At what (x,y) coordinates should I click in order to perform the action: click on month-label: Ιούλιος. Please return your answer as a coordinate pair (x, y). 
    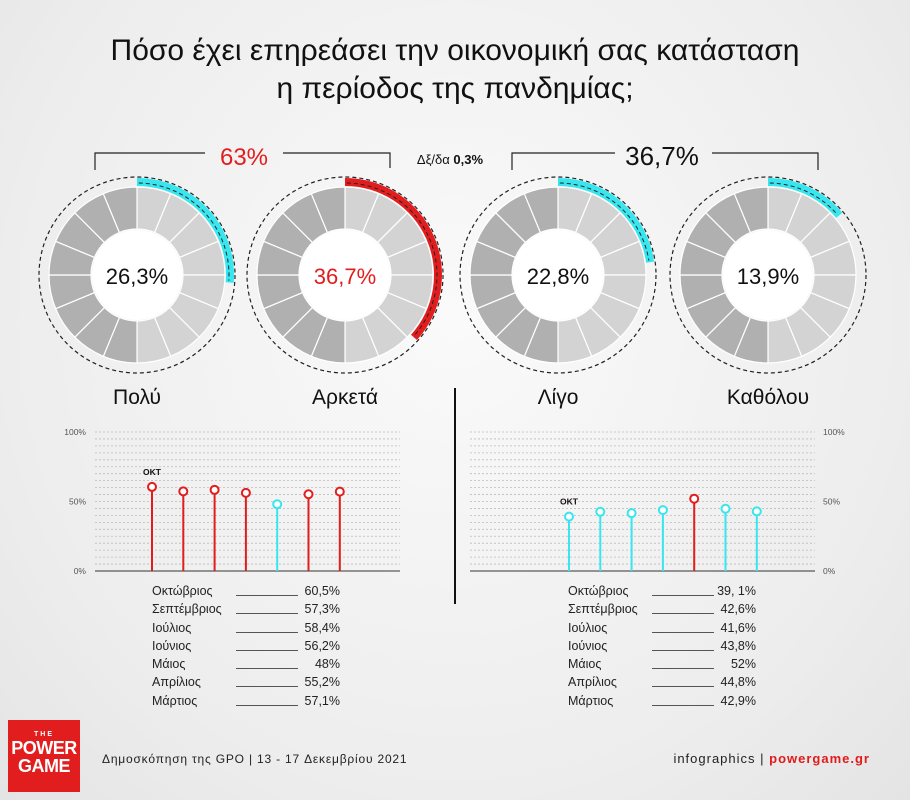
    Looking at the image, I should click on (172, 627).